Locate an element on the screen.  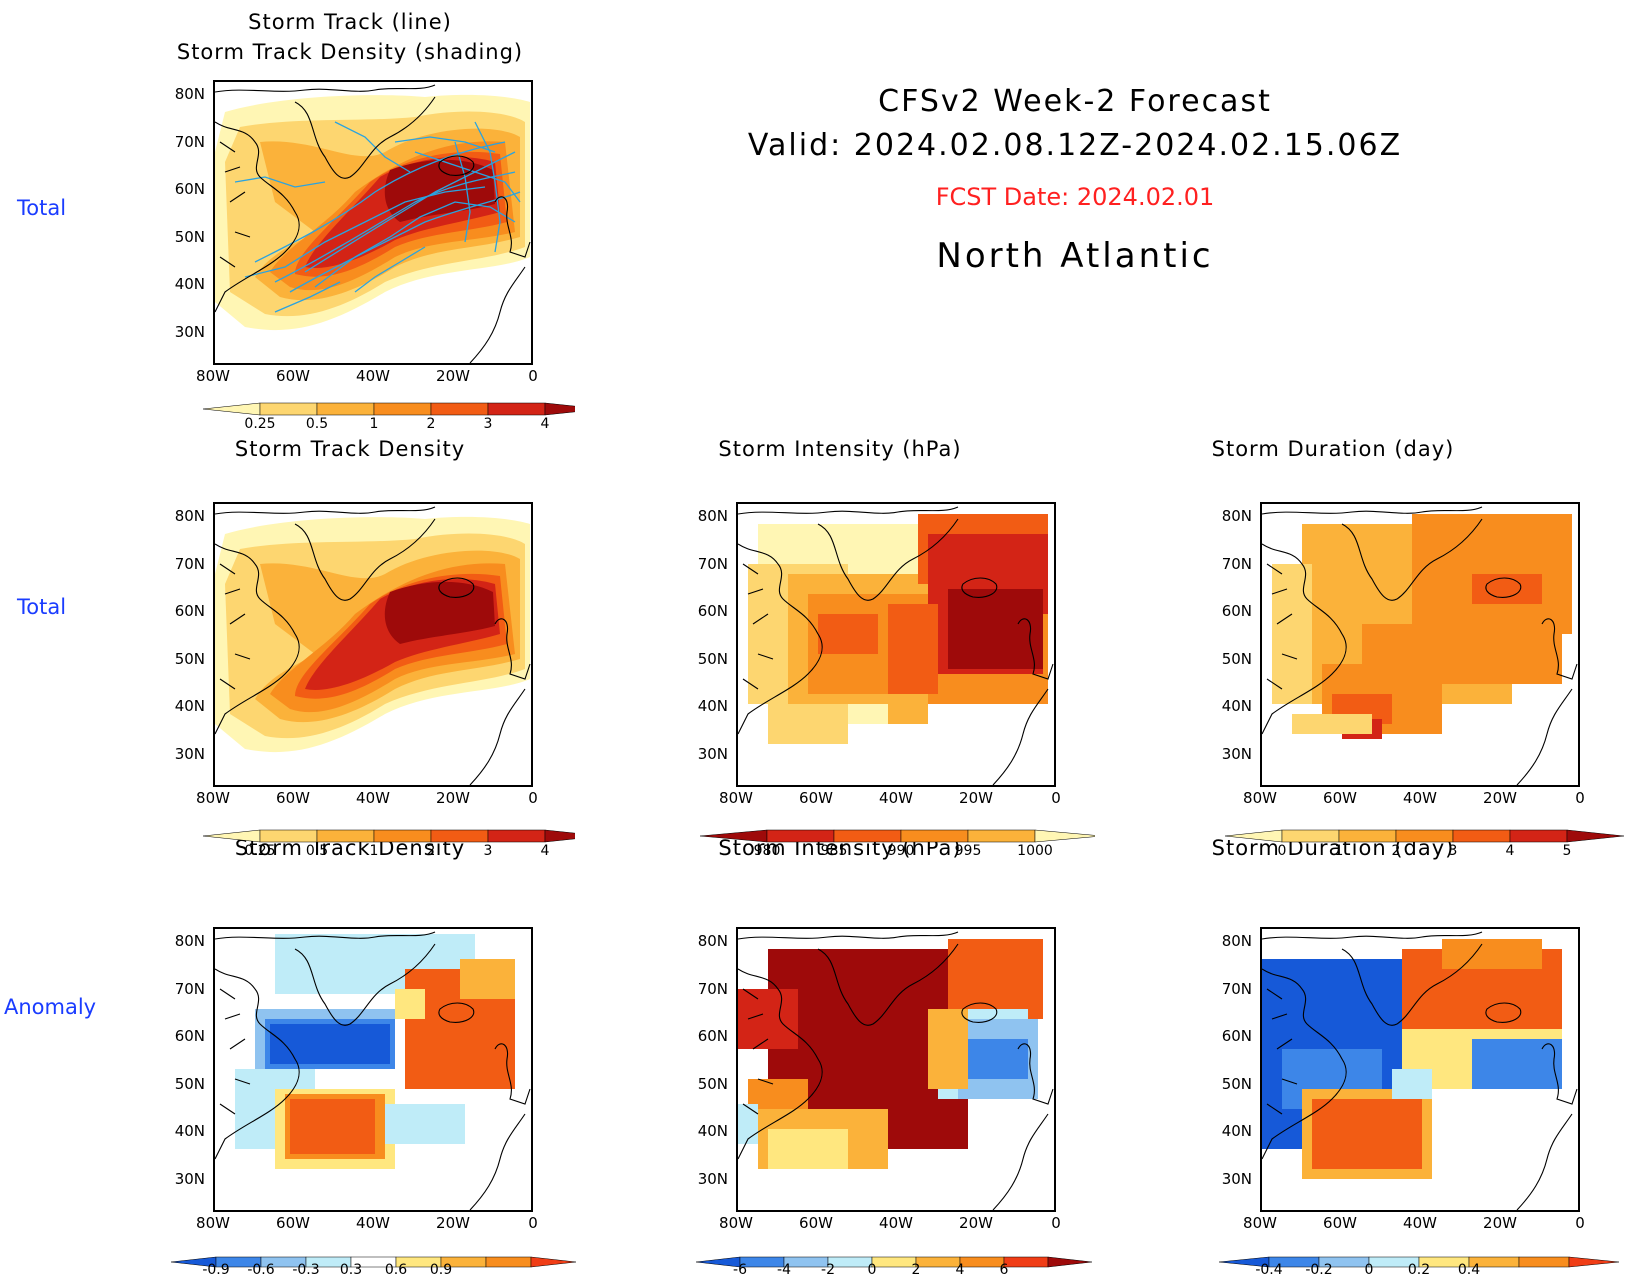
colorbar-intensity-total is located at coordinates (897, 836).